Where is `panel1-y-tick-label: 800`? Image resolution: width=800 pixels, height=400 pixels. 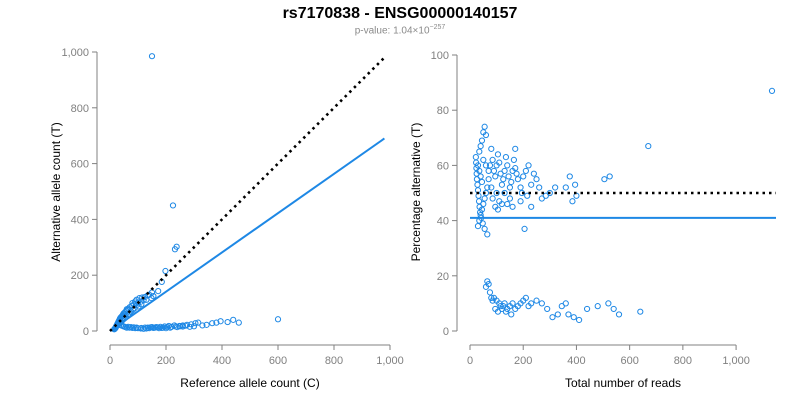
panel1-y-tick-label: 800 is located at coordinates (80, 109).